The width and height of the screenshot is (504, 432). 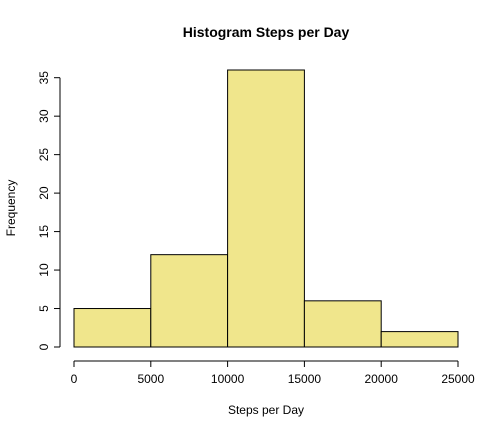 What do you see at coordinates (273, 373) in the screenshot?
I see `x-axis: 0 5000 10000 15000 20000 25000` at bounding box center [273, 373].